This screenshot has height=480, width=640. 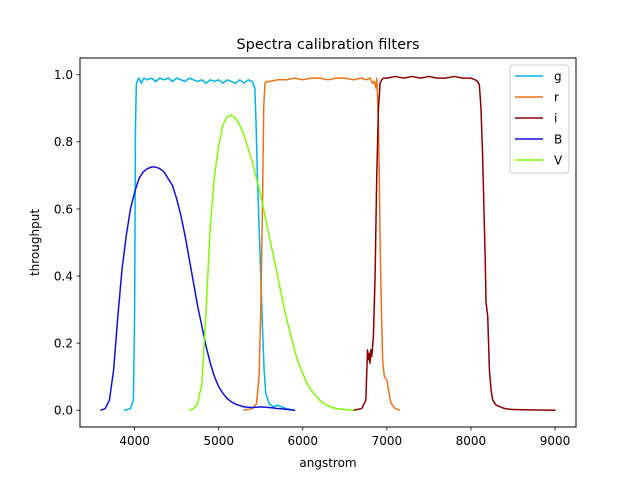 I want to click on x-axis-label: angstrom, so click(x=327, y=463).